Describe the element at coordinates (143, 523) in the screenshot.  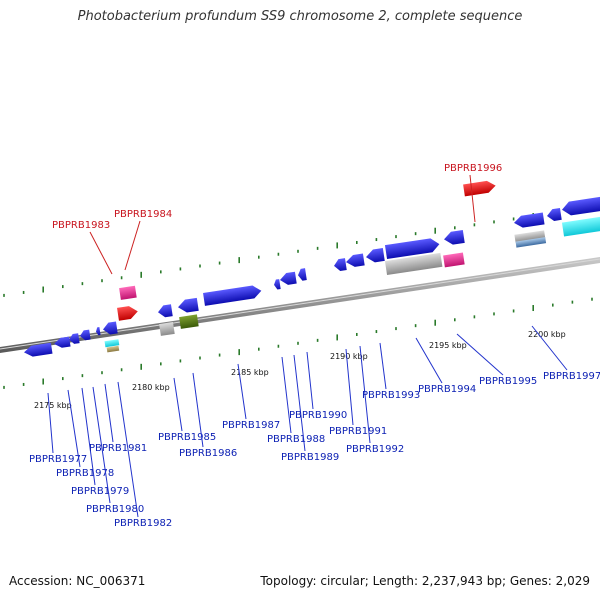
I see `gene-label: PBPRB1982` at that location.